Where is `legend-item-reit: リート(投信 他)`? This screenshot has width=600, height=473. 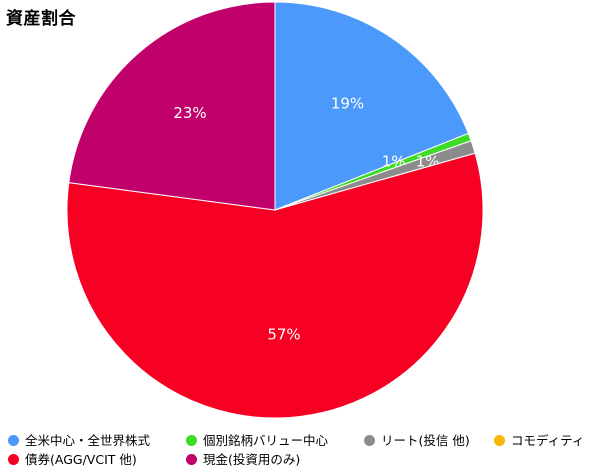
legend-item-reit: リート(投信 他) is located at coordinates (429, 441).